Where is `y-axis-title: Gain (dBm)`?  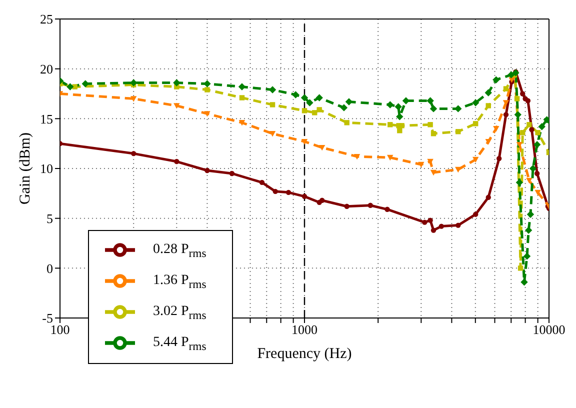
y-axis-title: Gain (dBm) is located at coordinates (25, 168).